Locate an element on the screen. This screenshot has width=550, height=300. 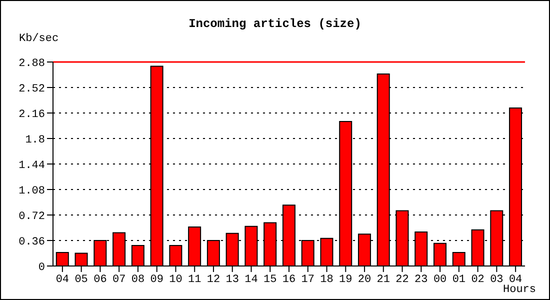
x-tick-label: 11 is located at coordinates (195, 280).